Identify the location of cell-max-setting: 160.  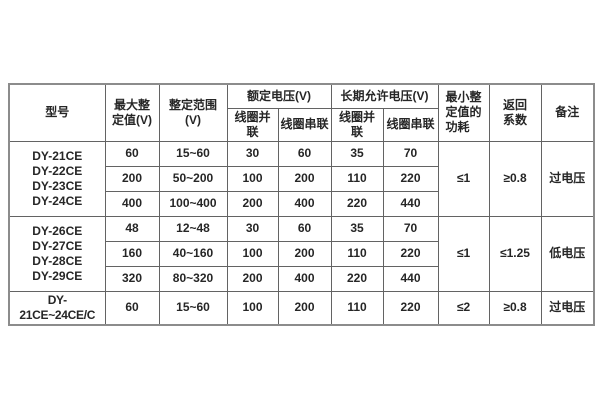
(132, 253).